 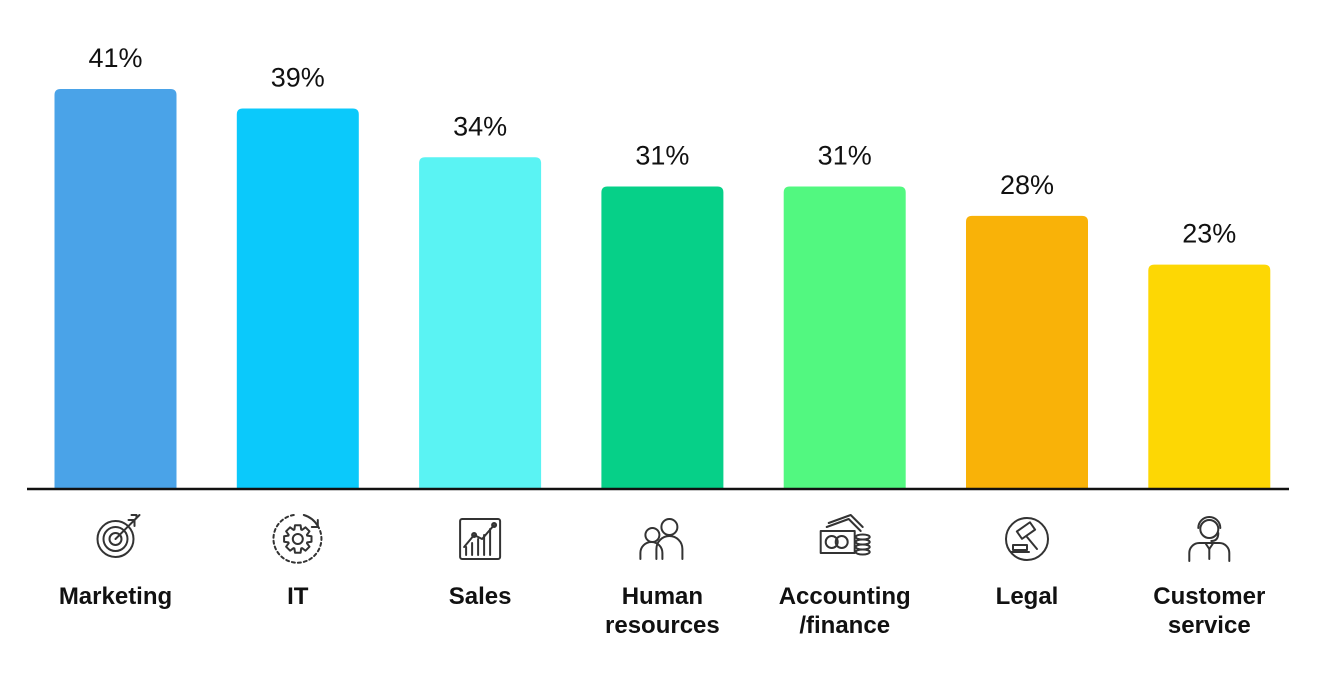 What do you see at coordinates (662, 337) in the screenshot?
I see `bar-human-resources` at bounding box center [662, 337].